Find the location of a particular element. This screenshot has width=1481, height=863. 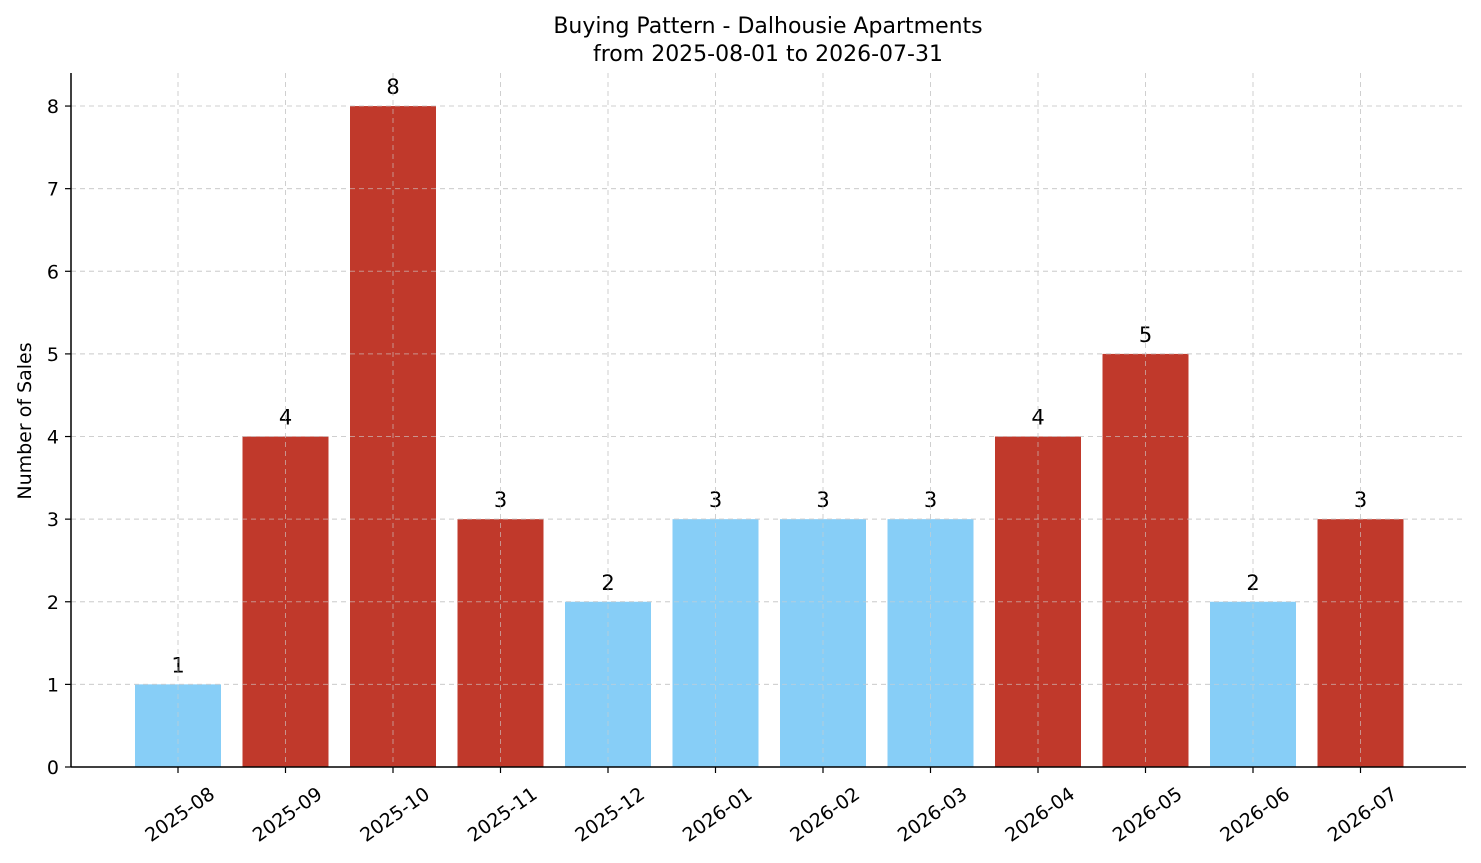

y-tick-label: 4 is located at coordinates (53, 438).